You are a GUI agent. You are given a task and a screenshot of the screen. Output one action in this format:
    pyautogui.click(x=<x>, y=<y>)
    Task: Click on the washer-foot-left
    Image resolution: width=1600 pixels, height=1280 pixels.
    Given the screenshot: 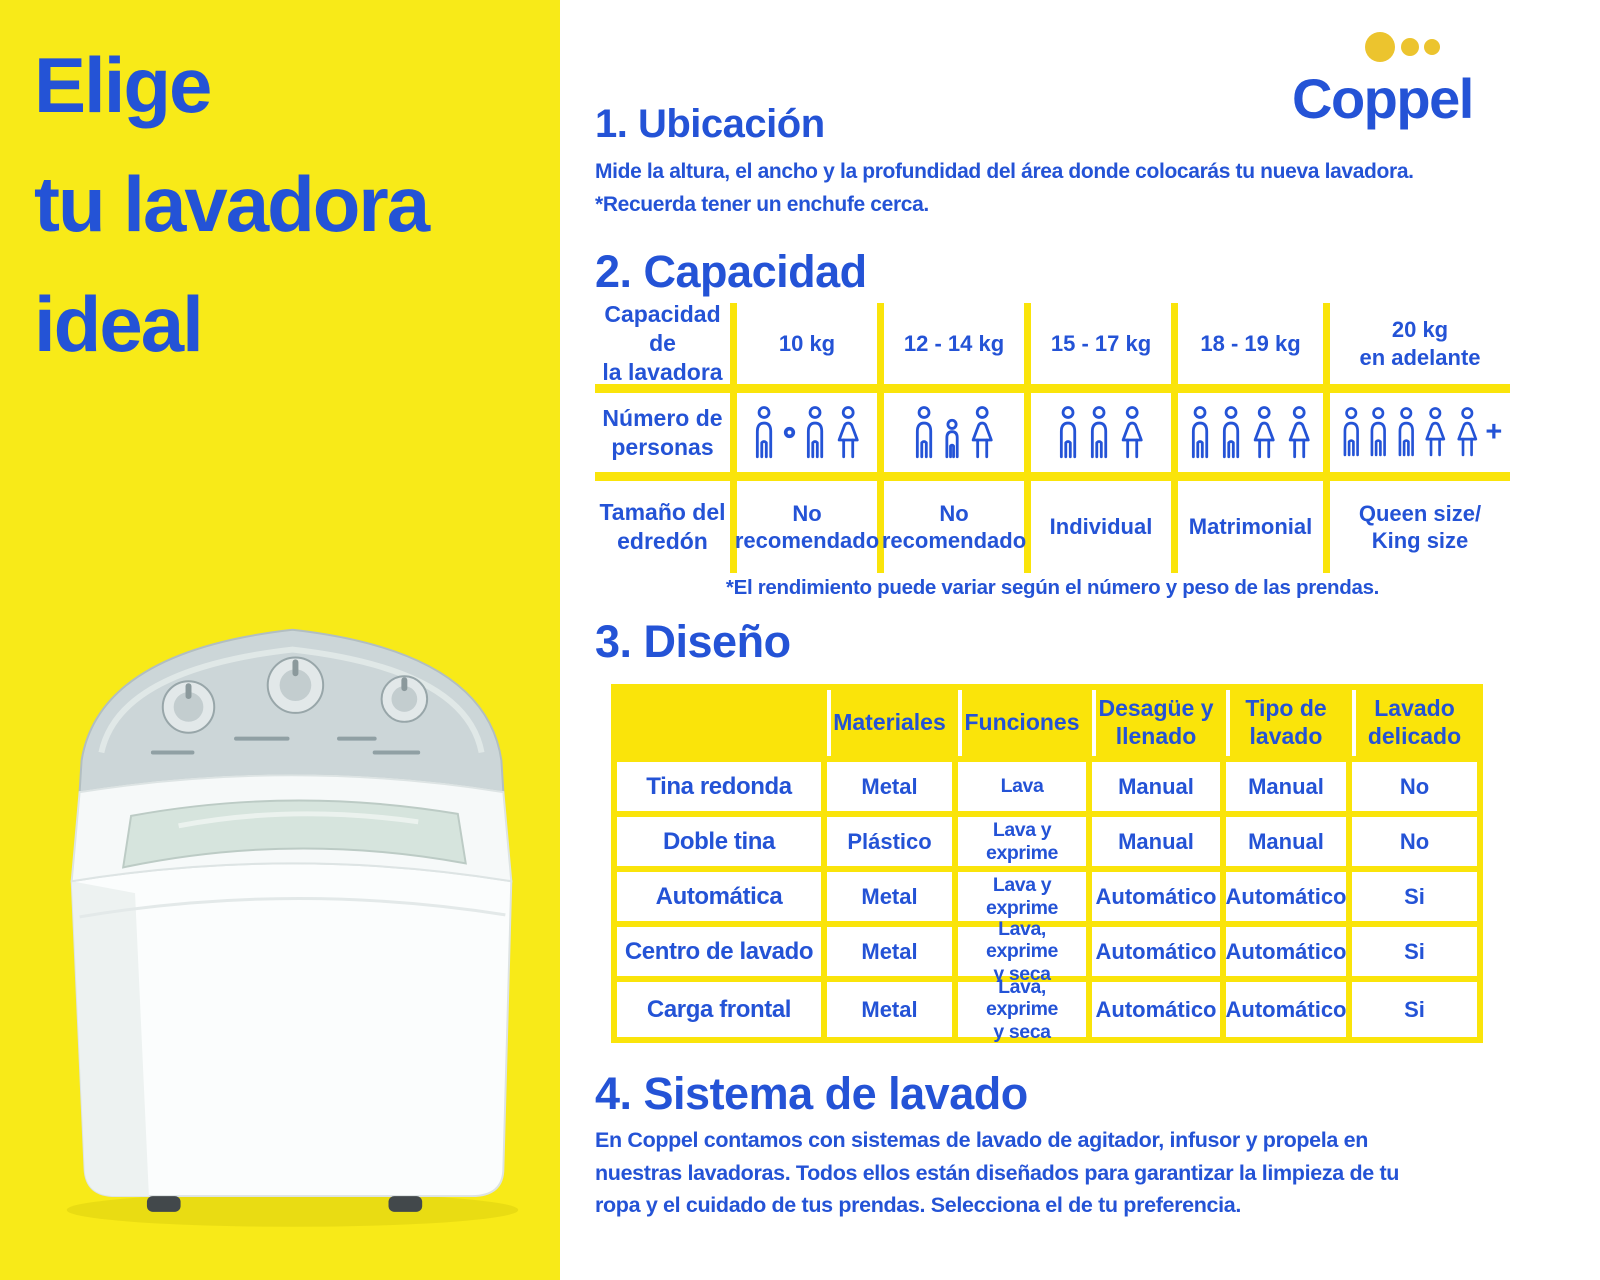 What is the action you would take?
    pyautogui.click(x=163, y=1204)
    